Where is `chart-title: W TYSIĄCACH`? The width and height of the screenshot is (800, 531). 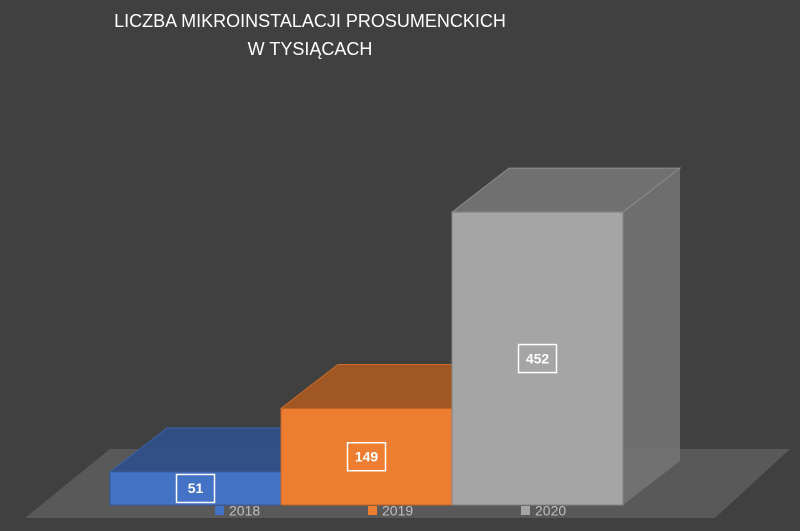
chart-title: W TYSIĄCACH is located at coordinates (310, 49).